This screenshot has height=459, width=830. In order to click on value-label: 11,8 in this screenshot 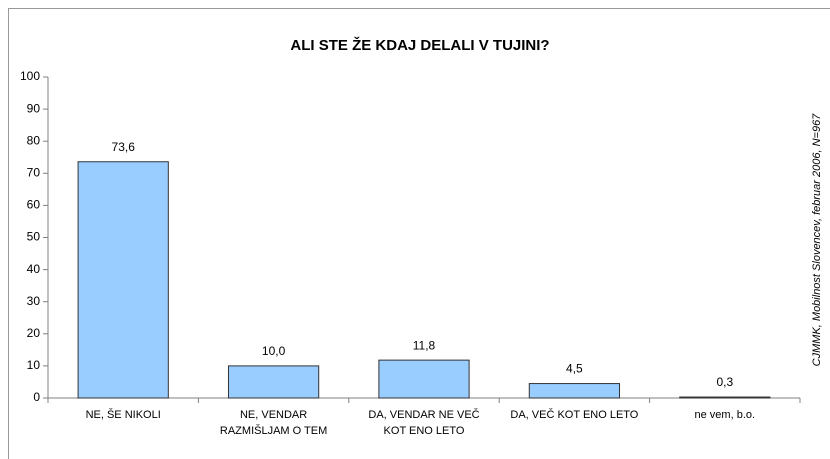, I will do `click(424, 345)`.